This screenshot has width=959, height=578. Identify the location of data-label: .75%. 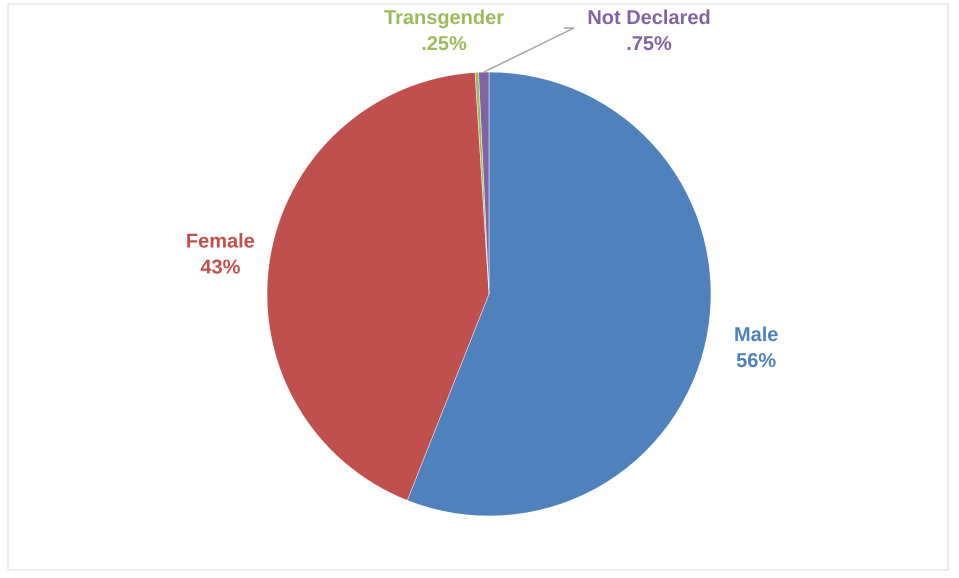
(649, 44).